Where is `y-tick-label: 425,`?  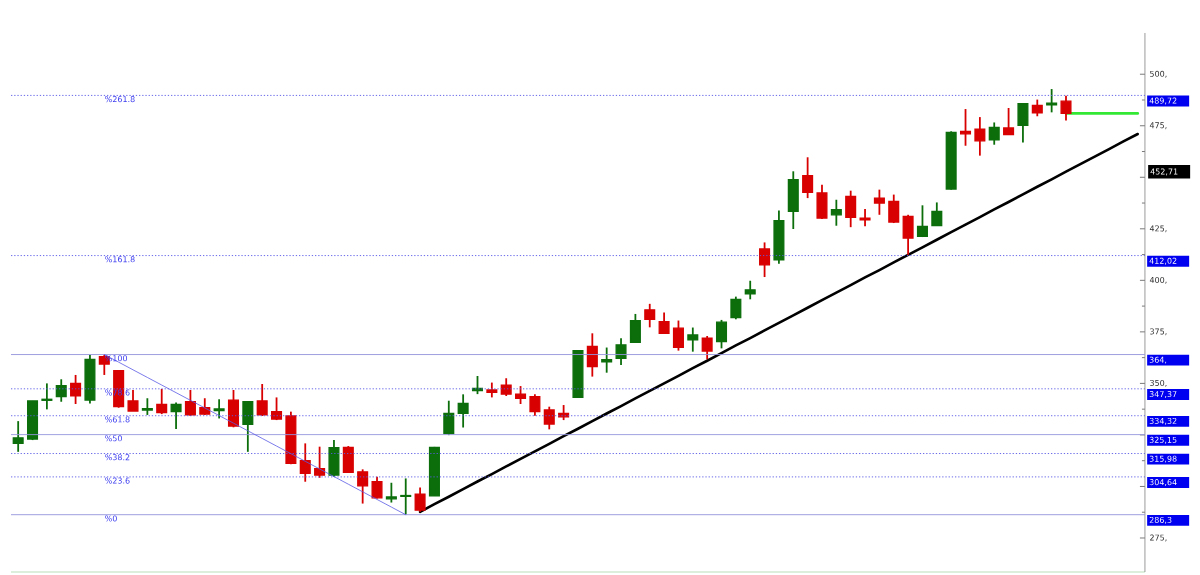 y-tick-label: 425, is located at coordinates (1158, 229).